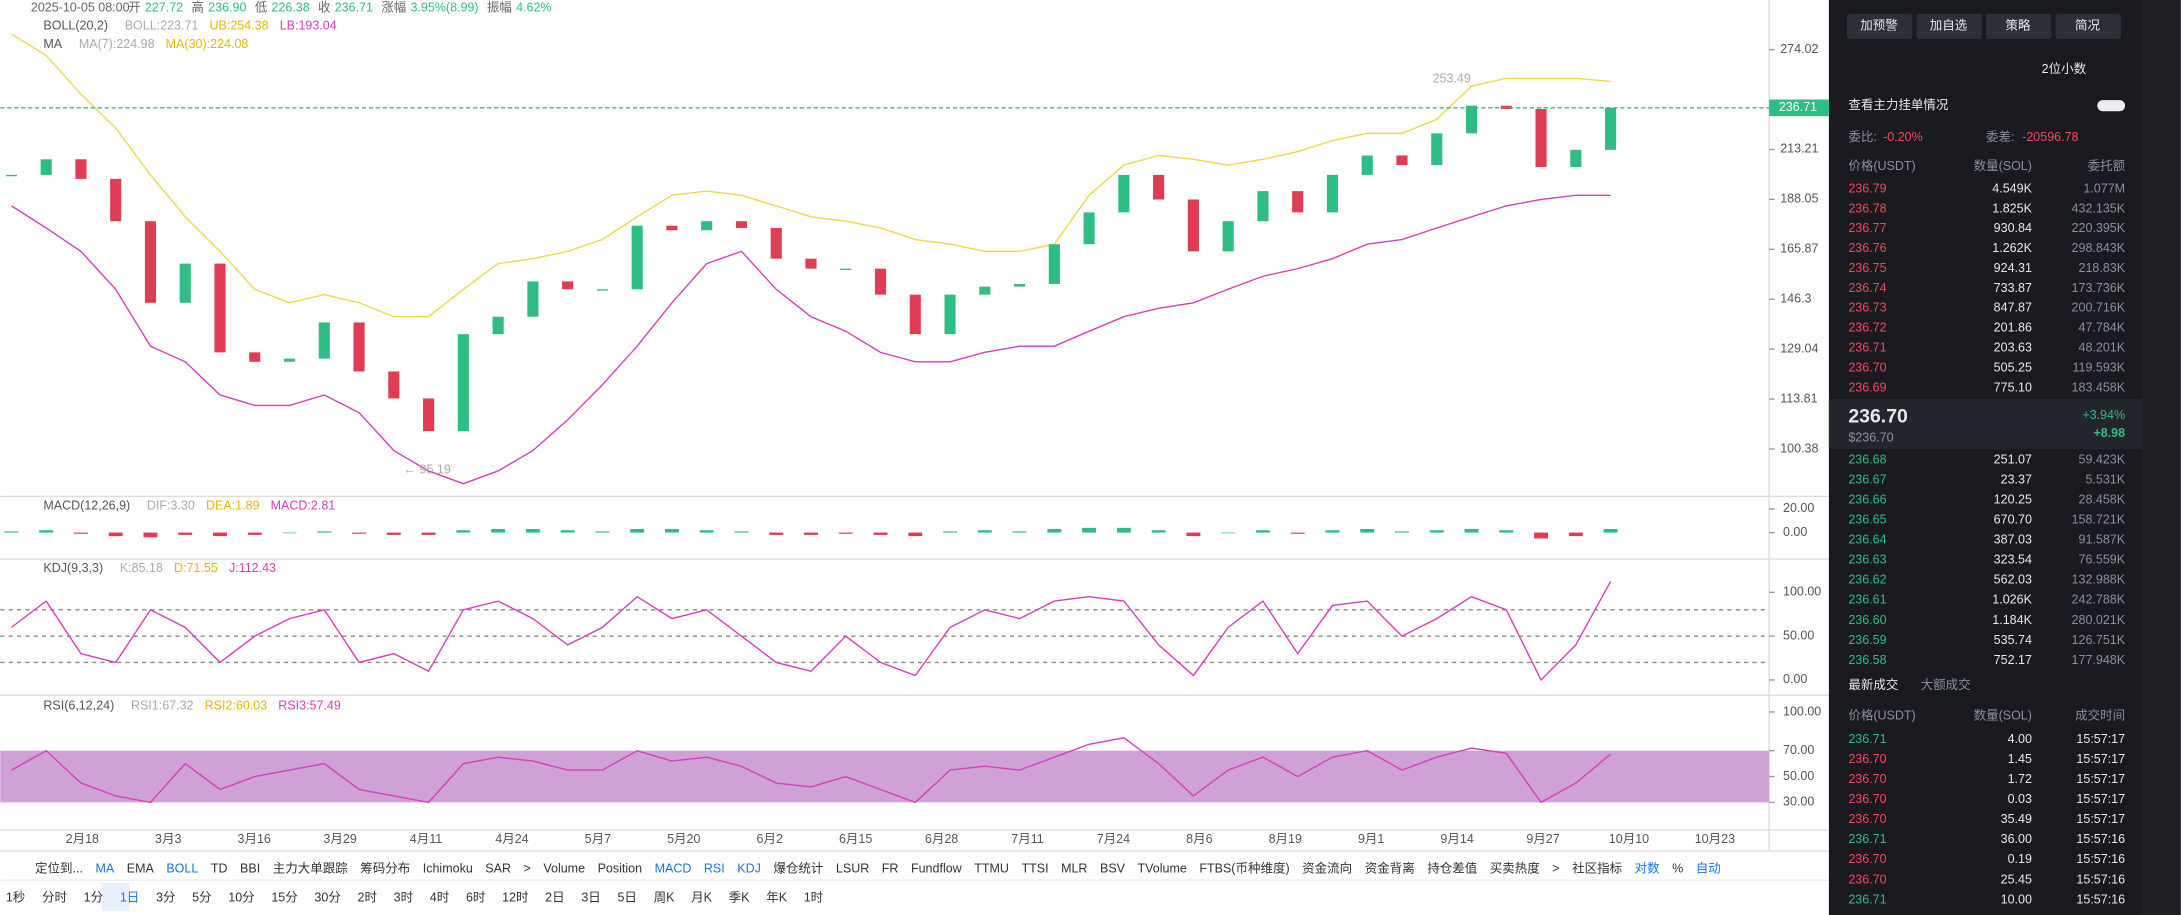 This screenshot has width=2181, height=915. I want to click on toolbar-item: 买卖热度, so click(1515, 867).